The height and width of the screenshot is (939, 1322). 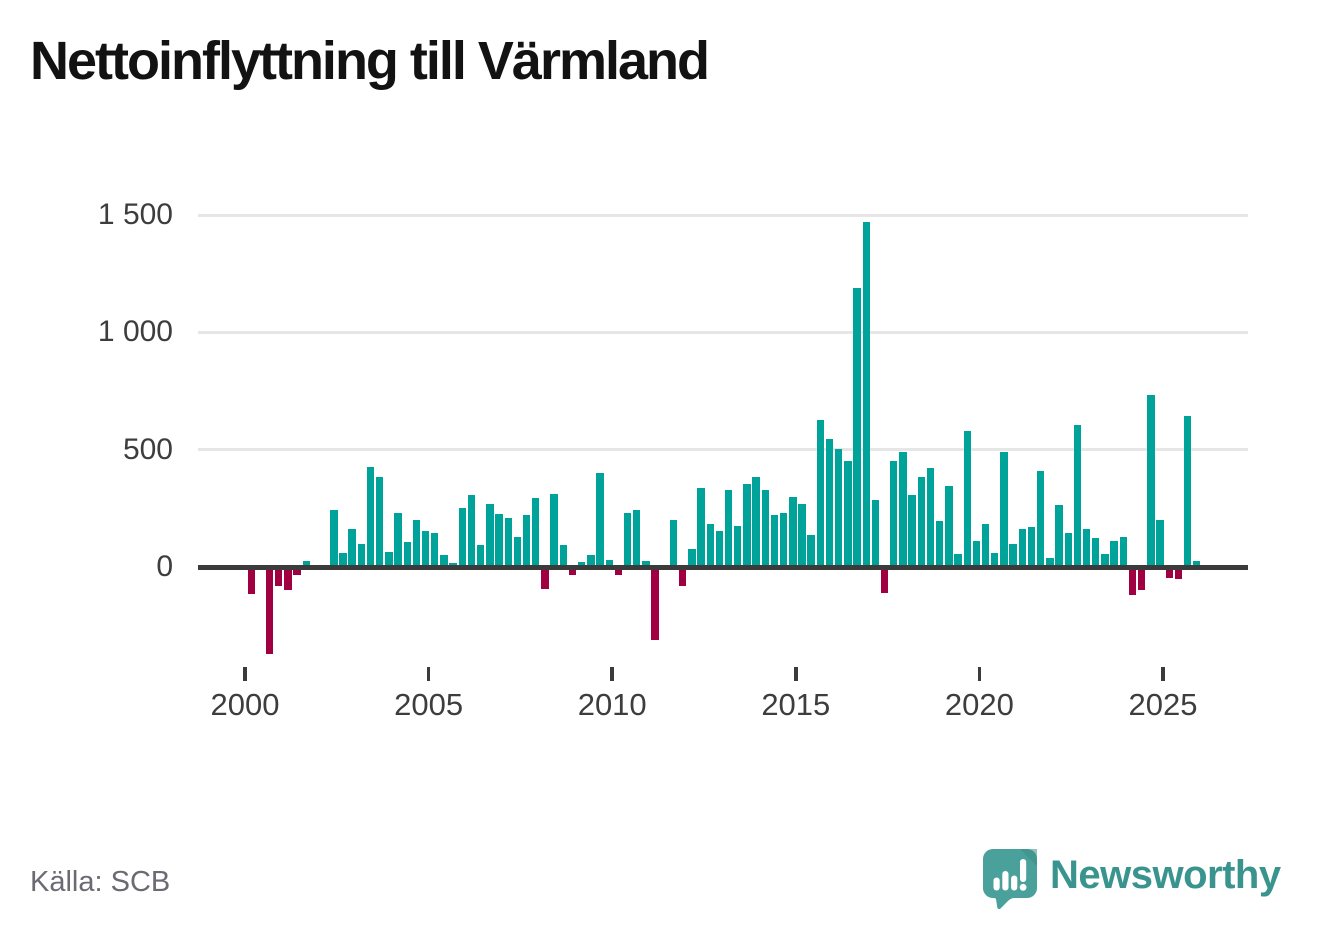 I want to click on bar-2004Q2, so click(x=407, y=554).